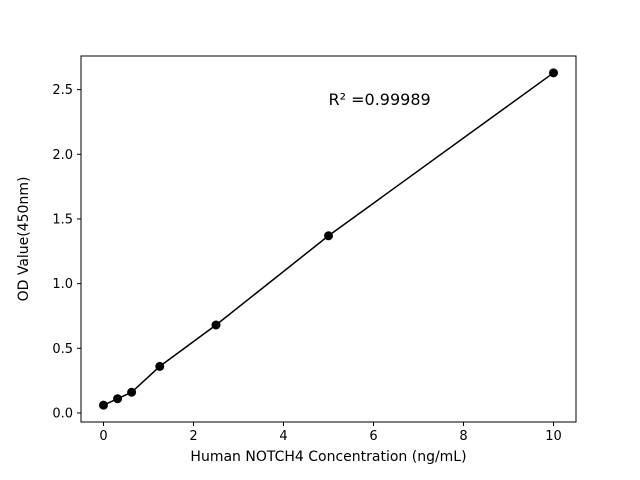 The width and height of the screenshot is (640, 480). What do you see at coordinates (553, 436) in the screenshot?
I see `x-tick-label: 10` at bounding box center [553, 436].